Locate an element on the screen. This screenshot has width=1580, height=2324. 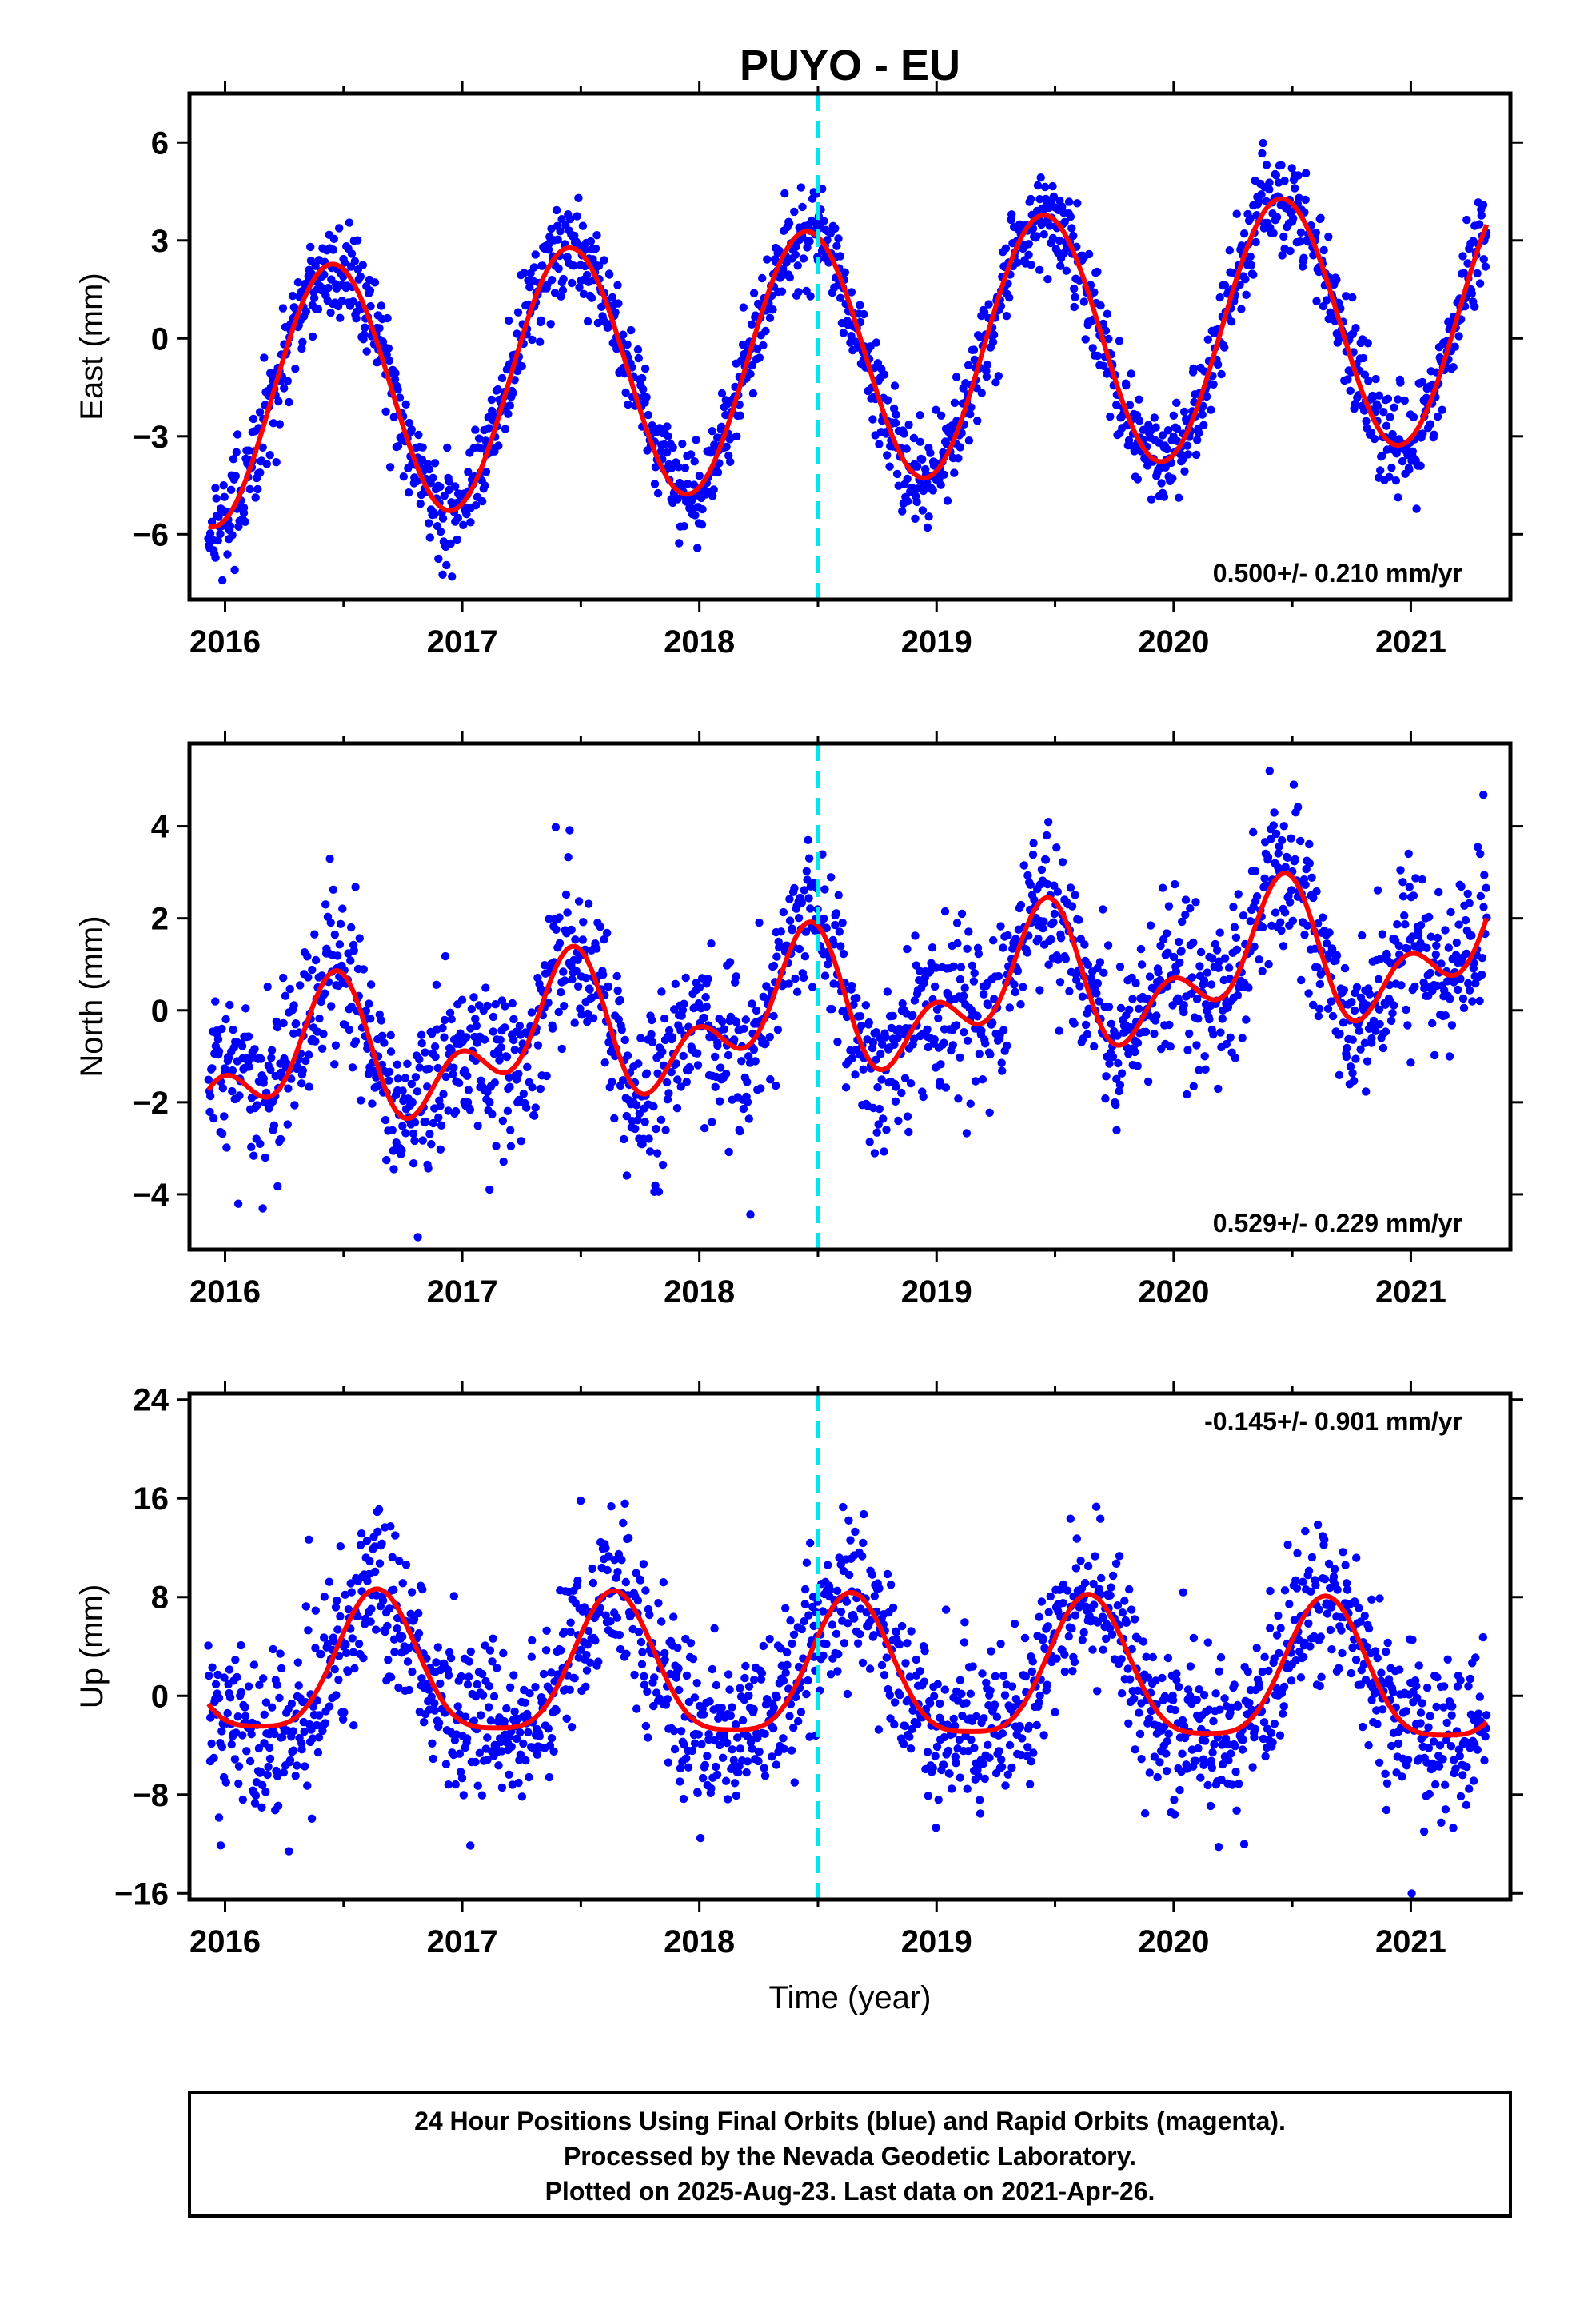
x-tick-label: 2021 is located at coordinates (1411, 642).